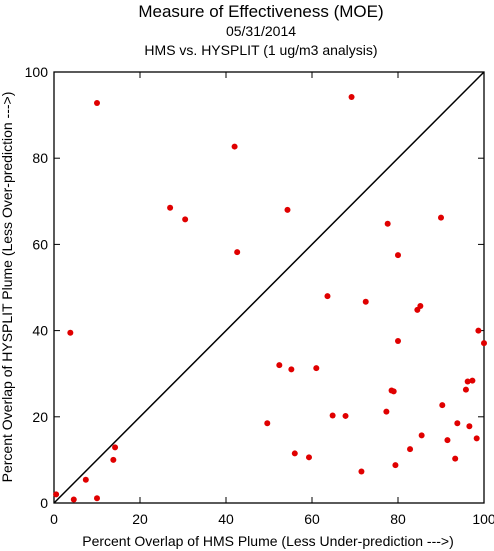 The height and width of the screenshot is (551, 494). I want to click on chart-subtitle: HMS vs. HYSPLIT (1 ug/m3 analysis), so click(260, 50).